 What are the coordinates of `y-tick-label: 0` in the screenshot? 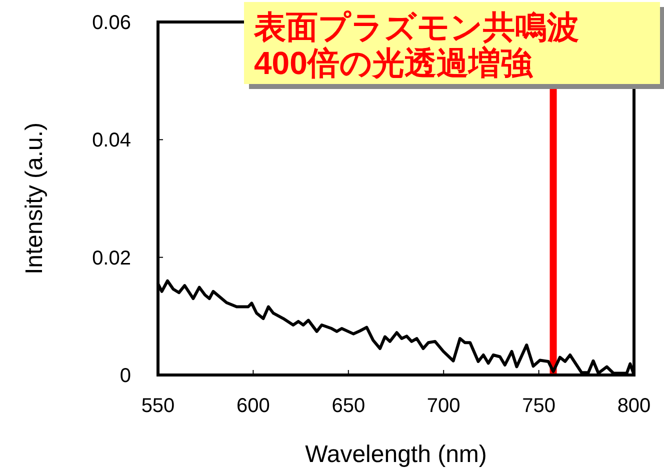 It's located at (125, 376).